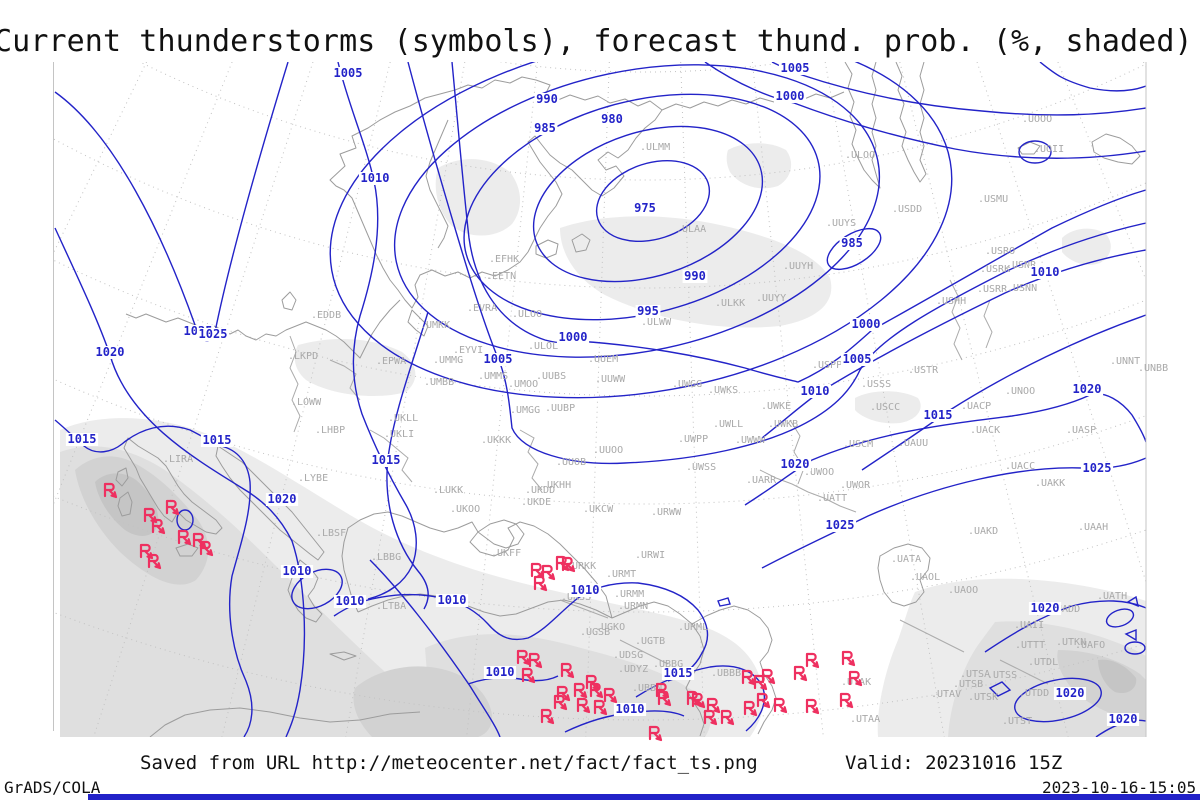  I want to click on station-label: .UNBB, so click(1153, 368).